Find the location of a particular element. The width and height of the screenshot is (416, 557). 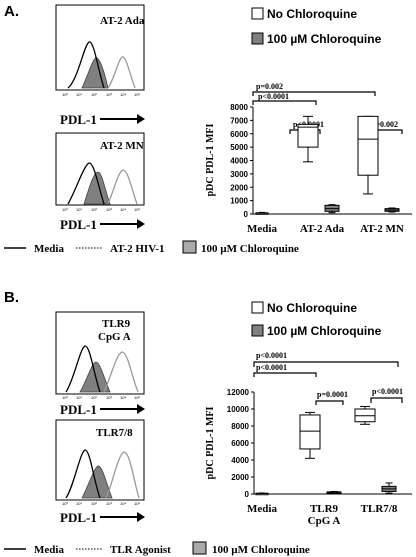

x-category-label: AT-2 Ada is located at coordinates (322, 229).